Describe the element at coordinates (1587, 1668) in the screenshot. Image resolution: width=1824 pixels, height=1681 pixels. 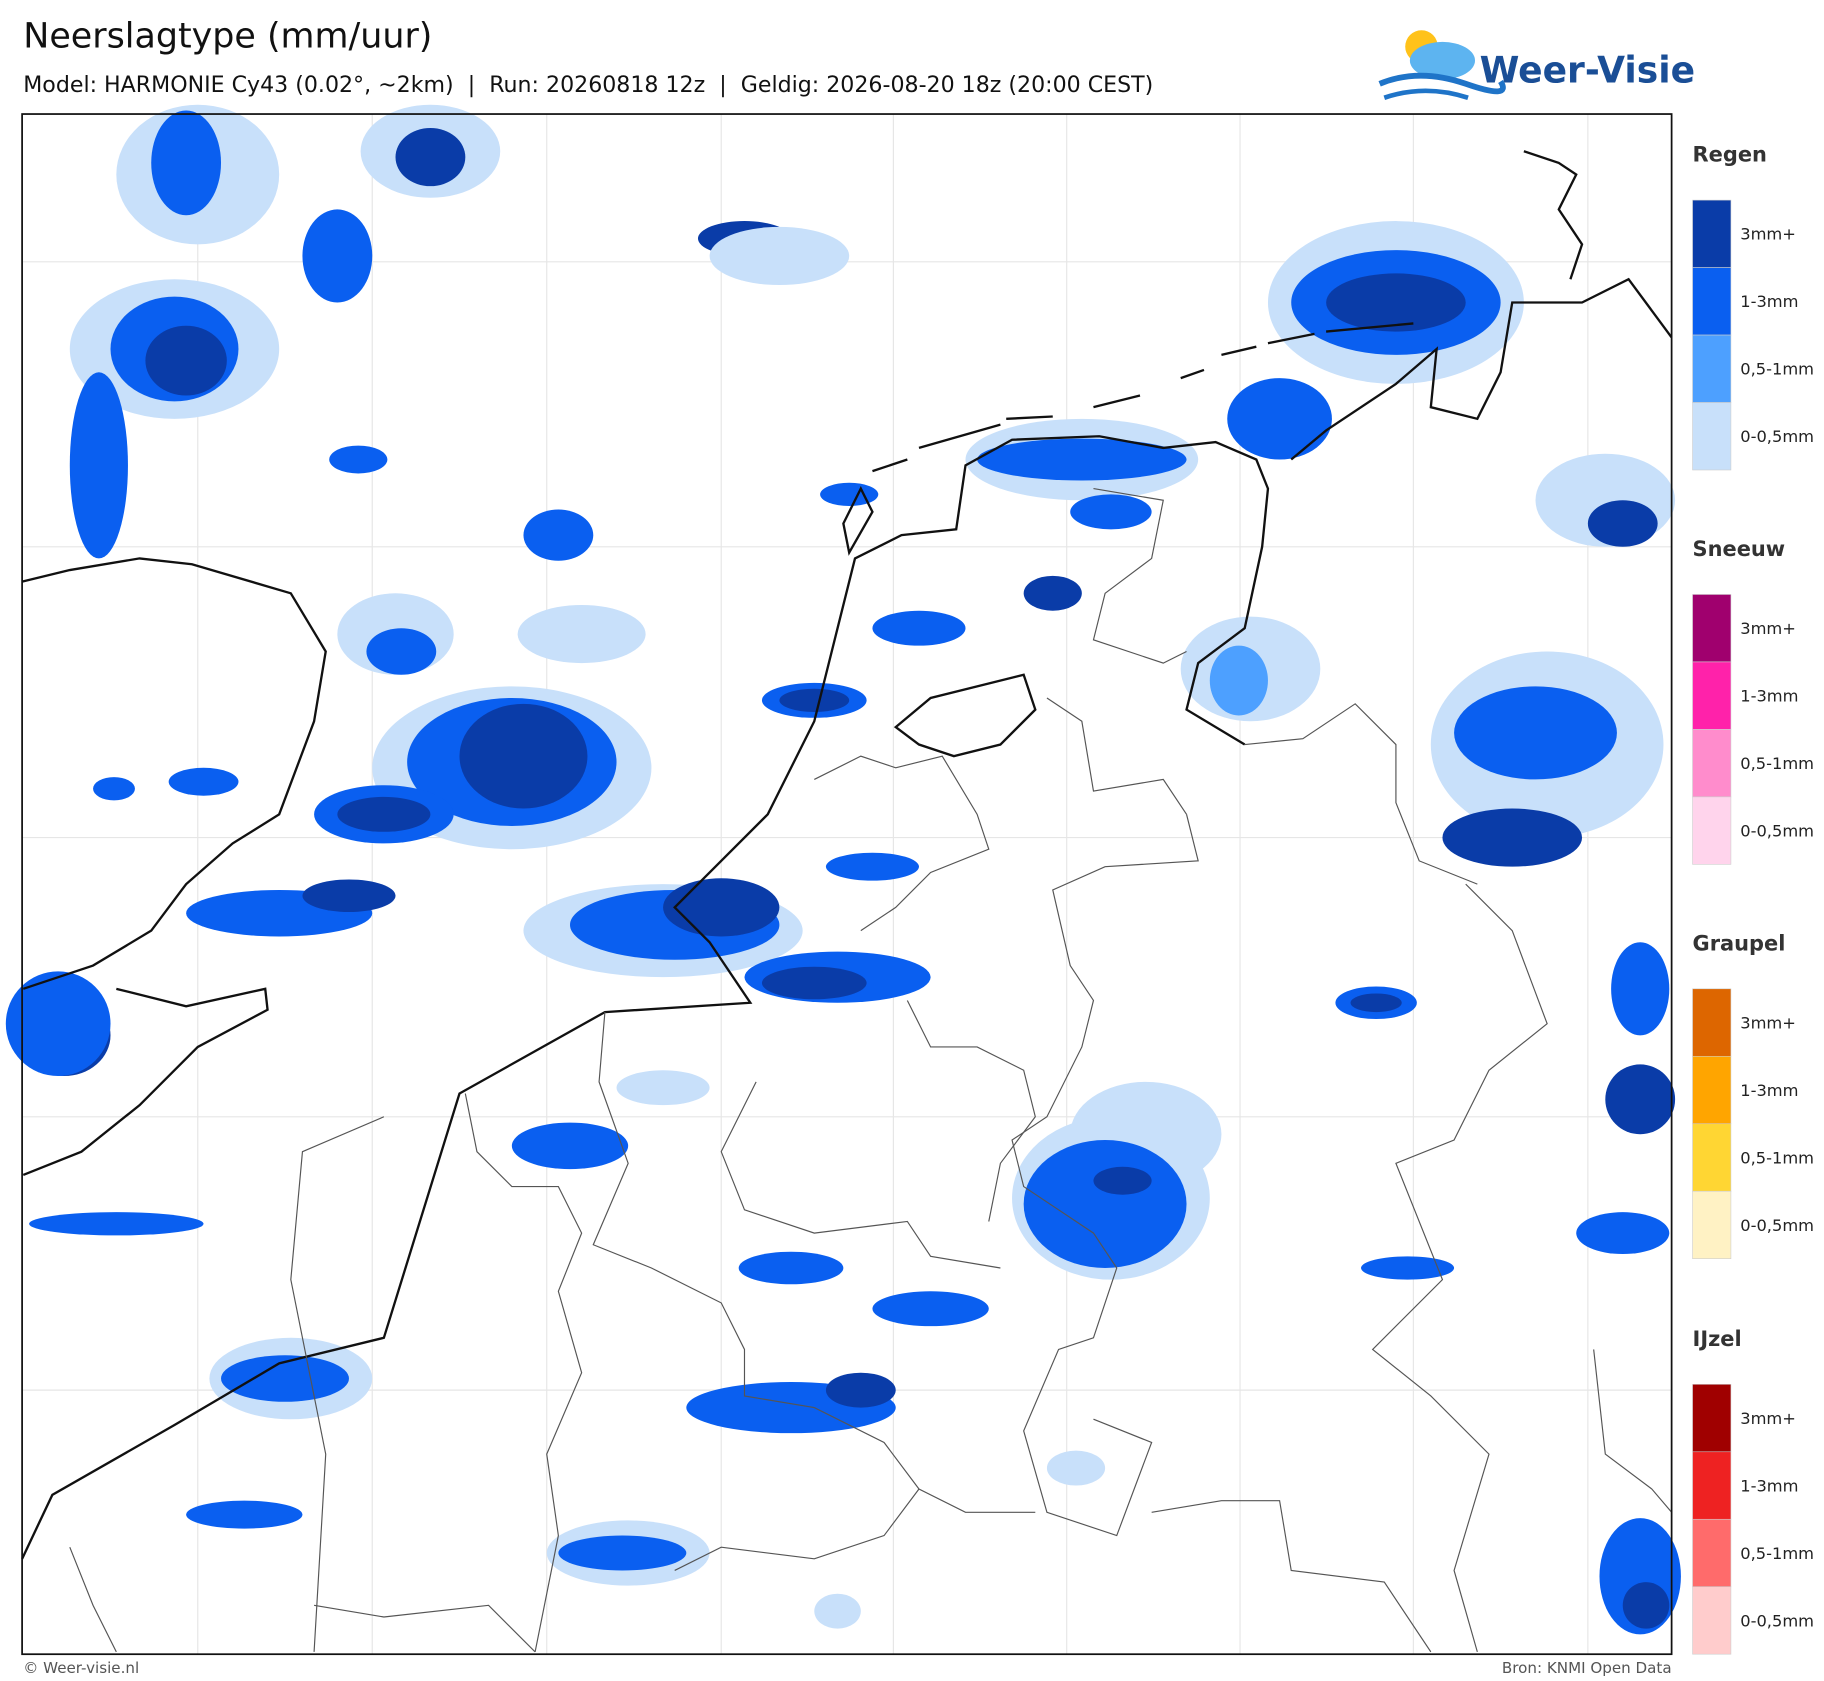
I see `footer-right: Bron: KNMI Open Data` at that location.